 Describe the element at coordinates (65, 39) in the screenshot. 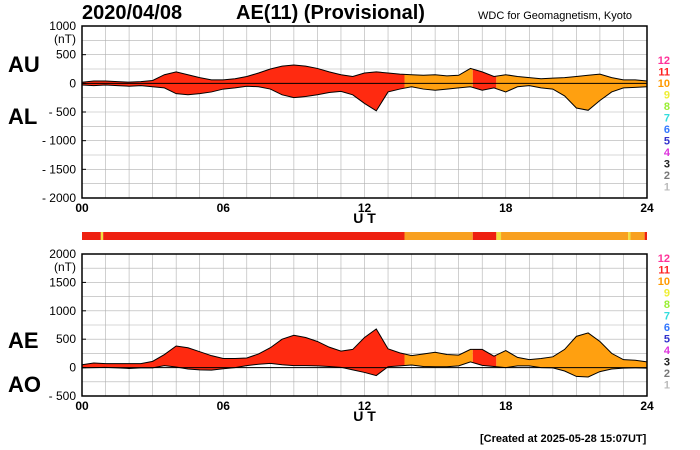

I see `top-ylabel: (nT)` at that location.